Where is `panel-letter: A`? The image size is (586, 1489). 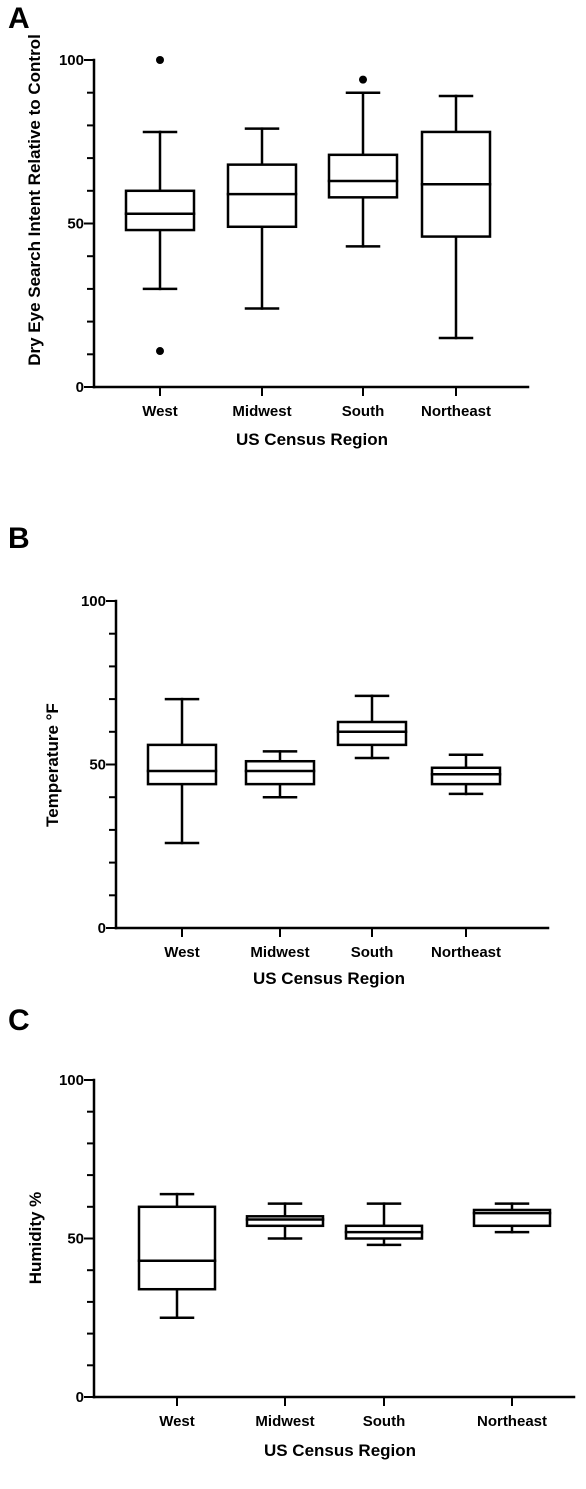 panel-letter: A is located at coordinates (19, 18).